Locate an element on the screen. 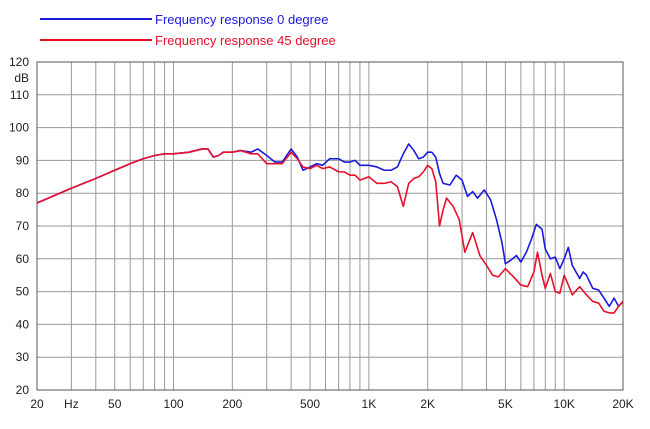 The width and height of the screenshot is (650, 429). y-tick-label: 30 is located at coordinates (23, 357).